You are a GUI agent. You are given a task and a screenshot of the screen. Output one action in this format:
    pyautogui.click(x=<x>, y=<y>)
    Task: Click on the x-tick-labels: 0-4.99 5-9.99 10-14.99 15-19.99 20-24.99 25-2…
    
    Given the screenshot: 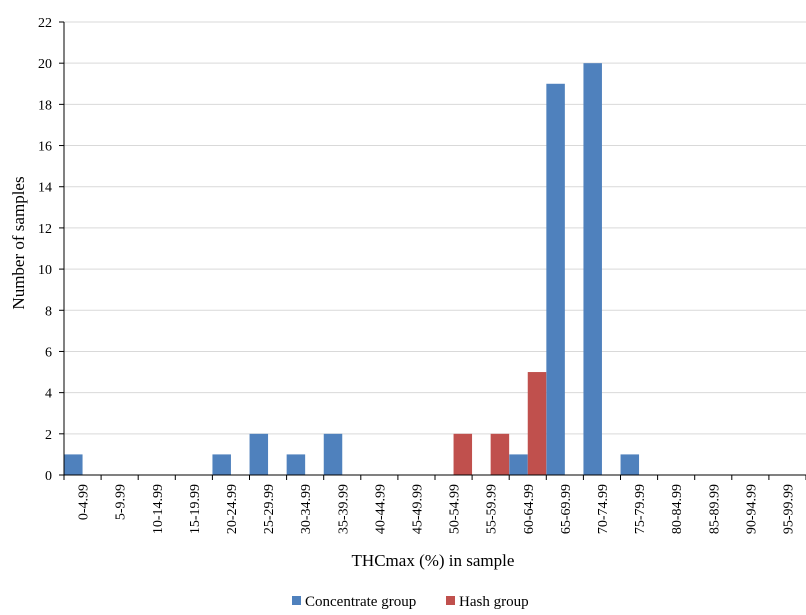 What is the action you would take?
    pyautogui.click(x=437, y=509)
    